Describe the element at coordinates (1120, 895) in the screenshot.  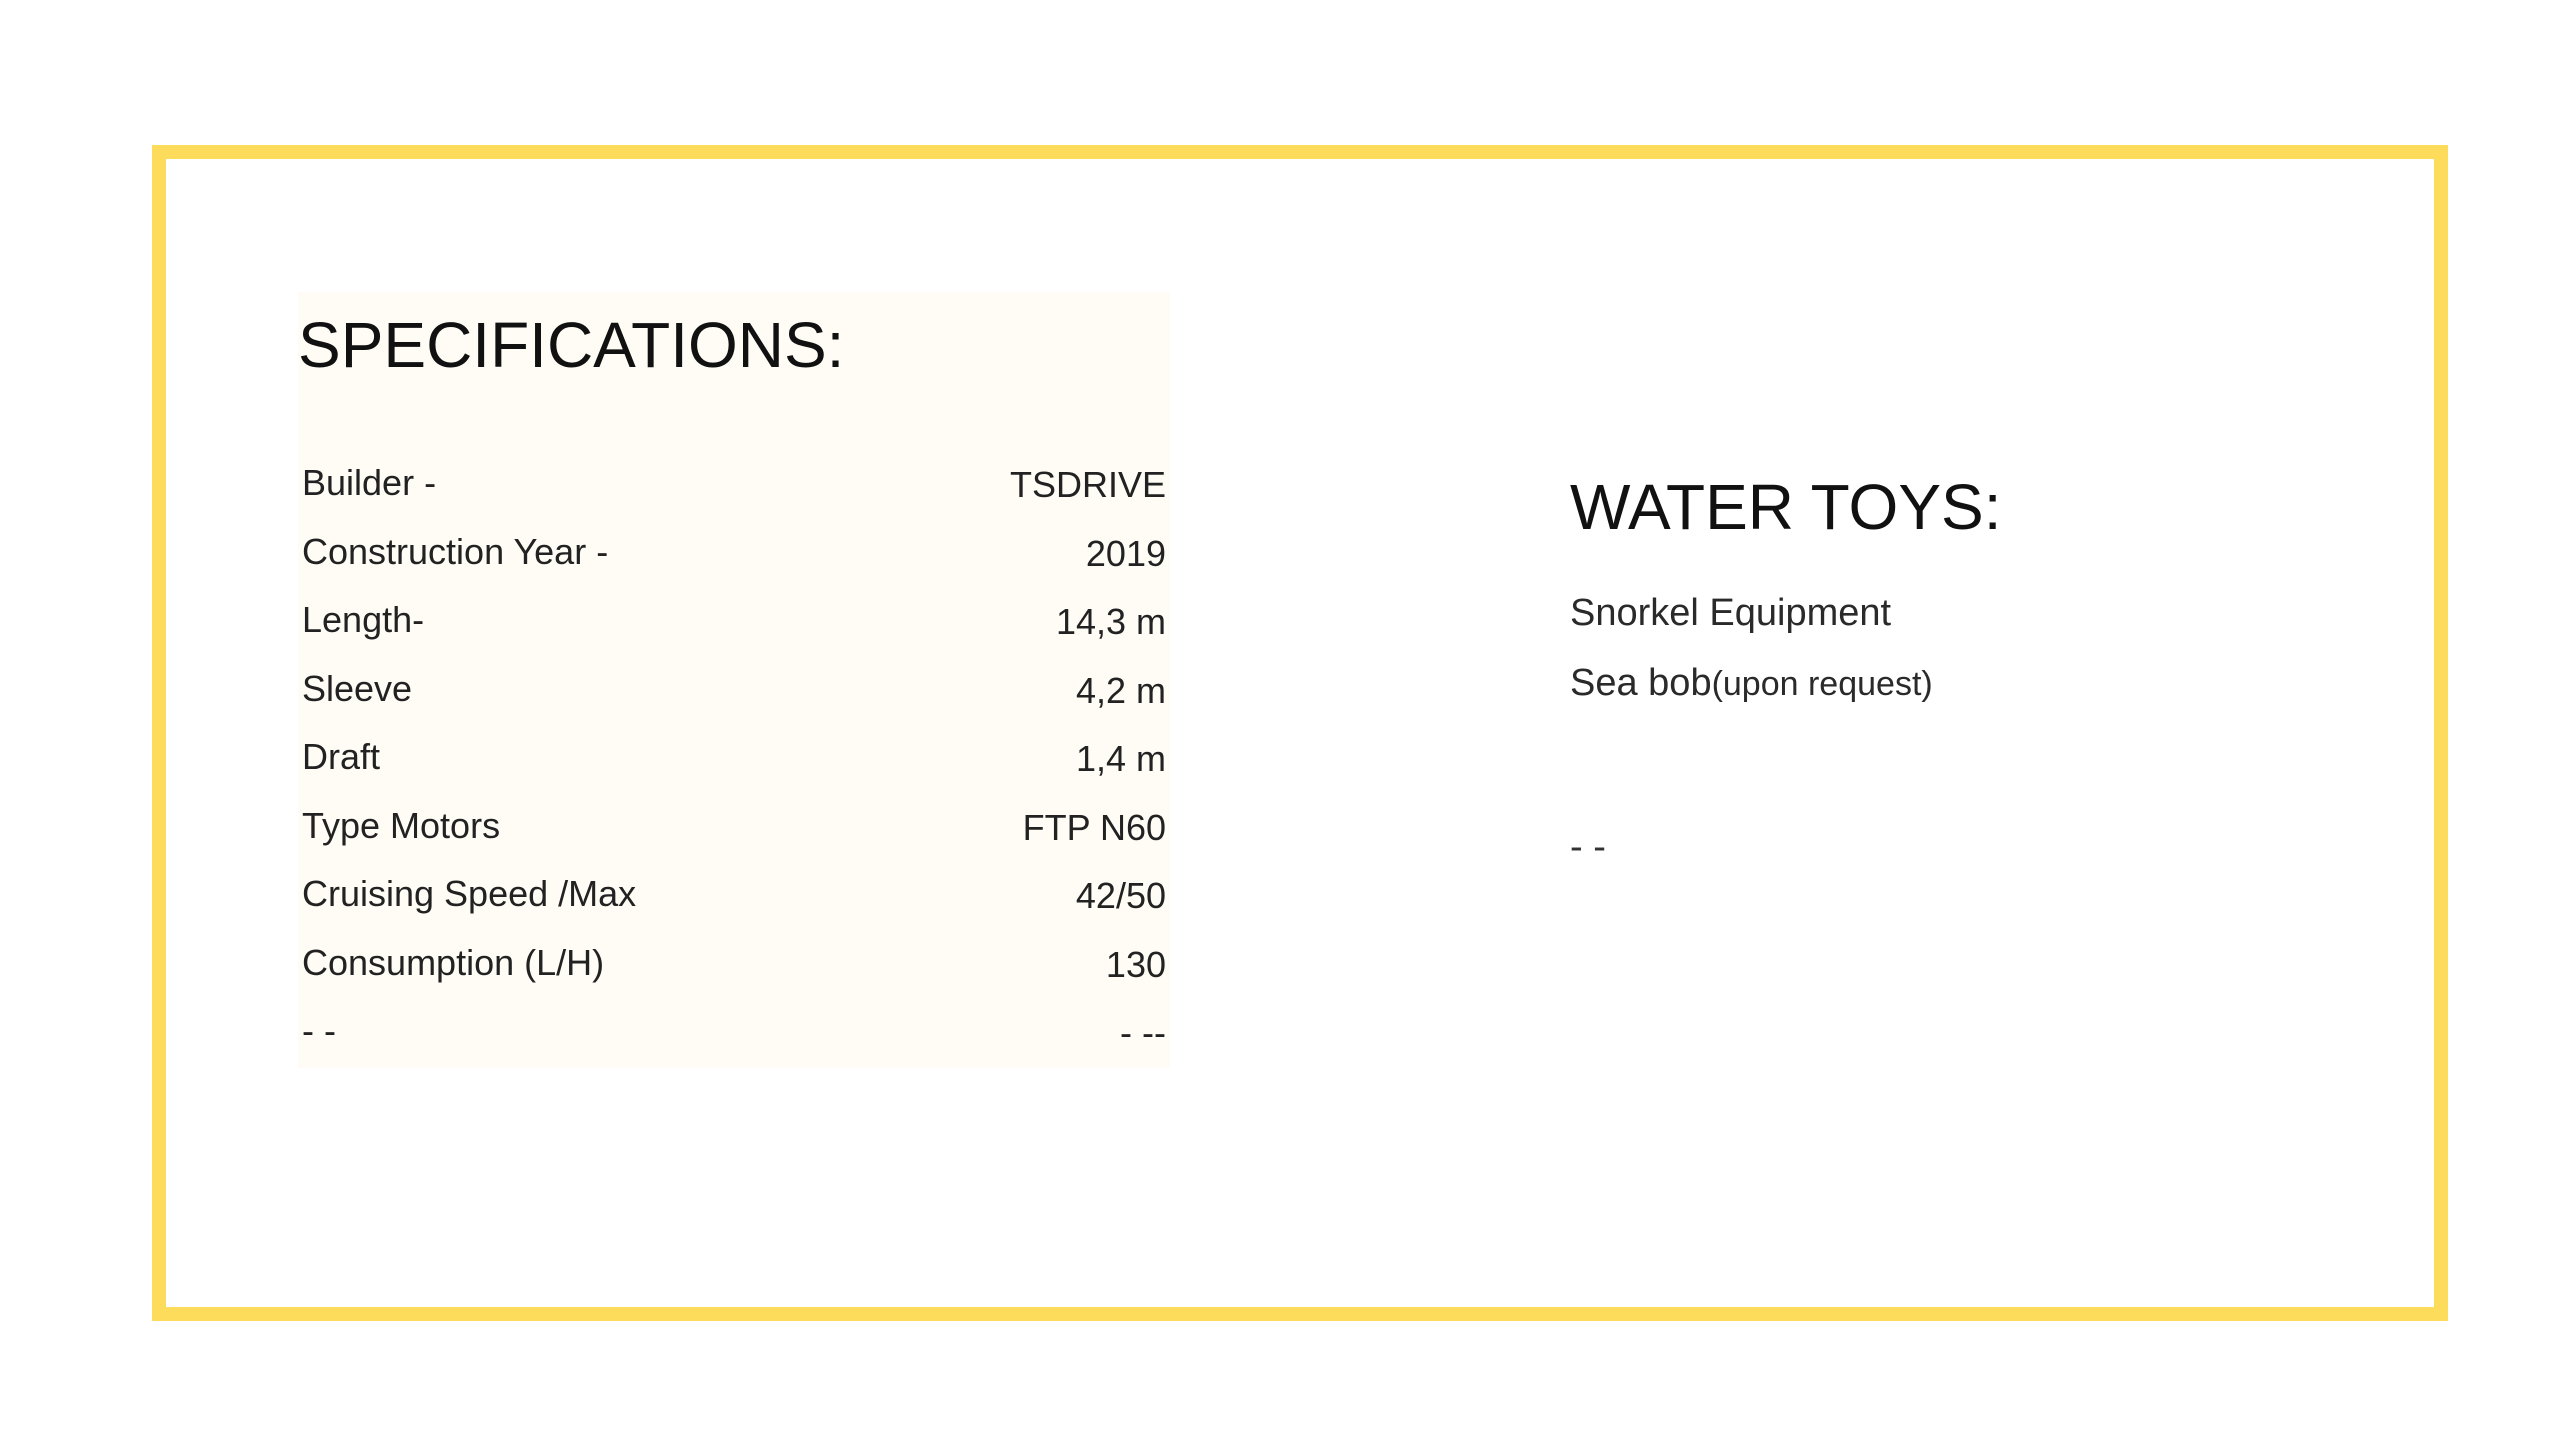
I see `spec-value: 42/50` at that location.